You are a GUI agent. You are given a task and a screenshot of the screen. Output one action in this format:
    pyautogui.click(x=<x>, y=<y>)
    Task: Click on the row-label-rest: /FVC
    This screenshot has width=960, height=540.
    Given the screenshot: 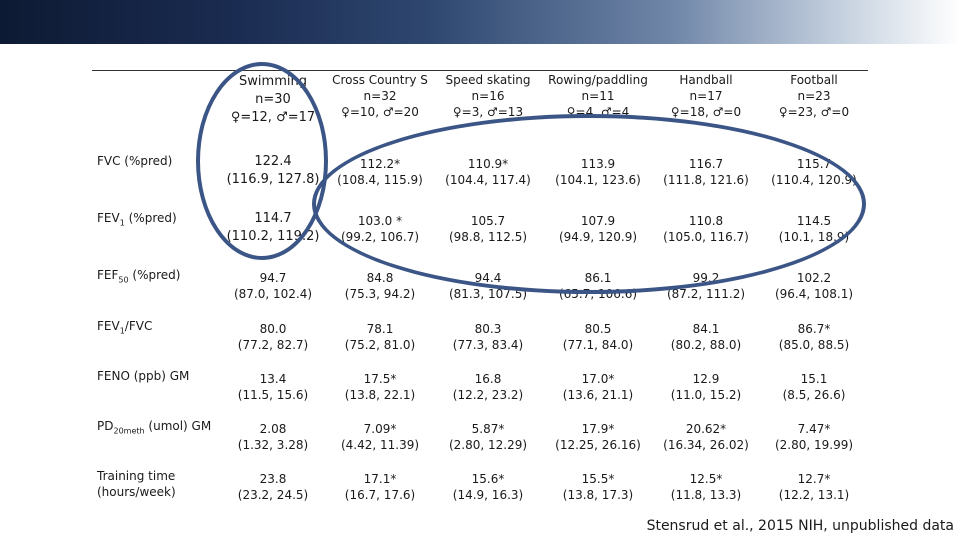 What is the action you would take?
    pyautogui.click(x=138, y=326)
    